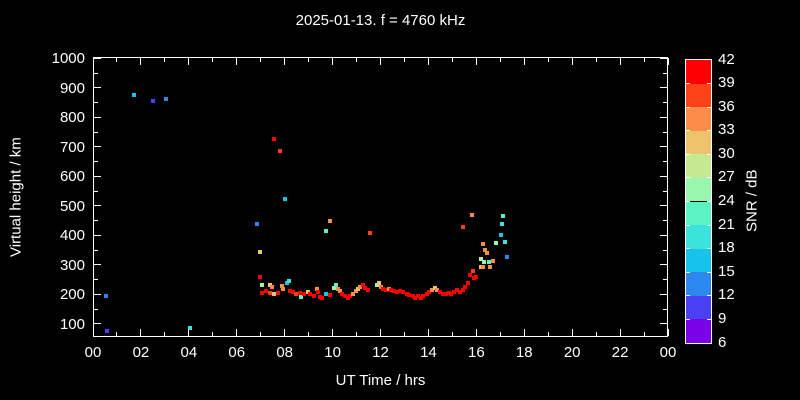  Describe the element at coordinates (72, 118) in the screenshot. I see `y-axis-tick-label: 800` at that location.